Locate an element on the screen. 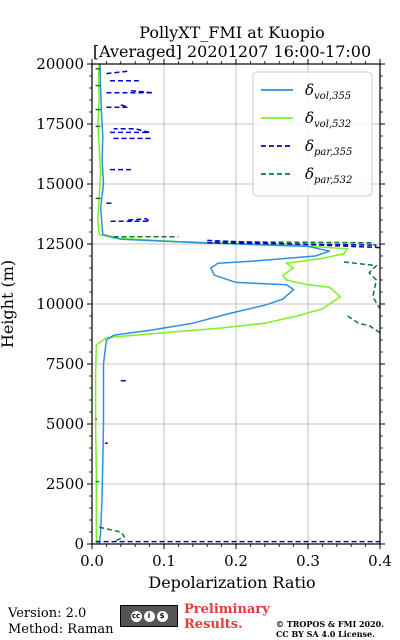 The width and height of the screenshot is (400, 640). y-tick-label: 7500 is located at coordinates (65, 364).